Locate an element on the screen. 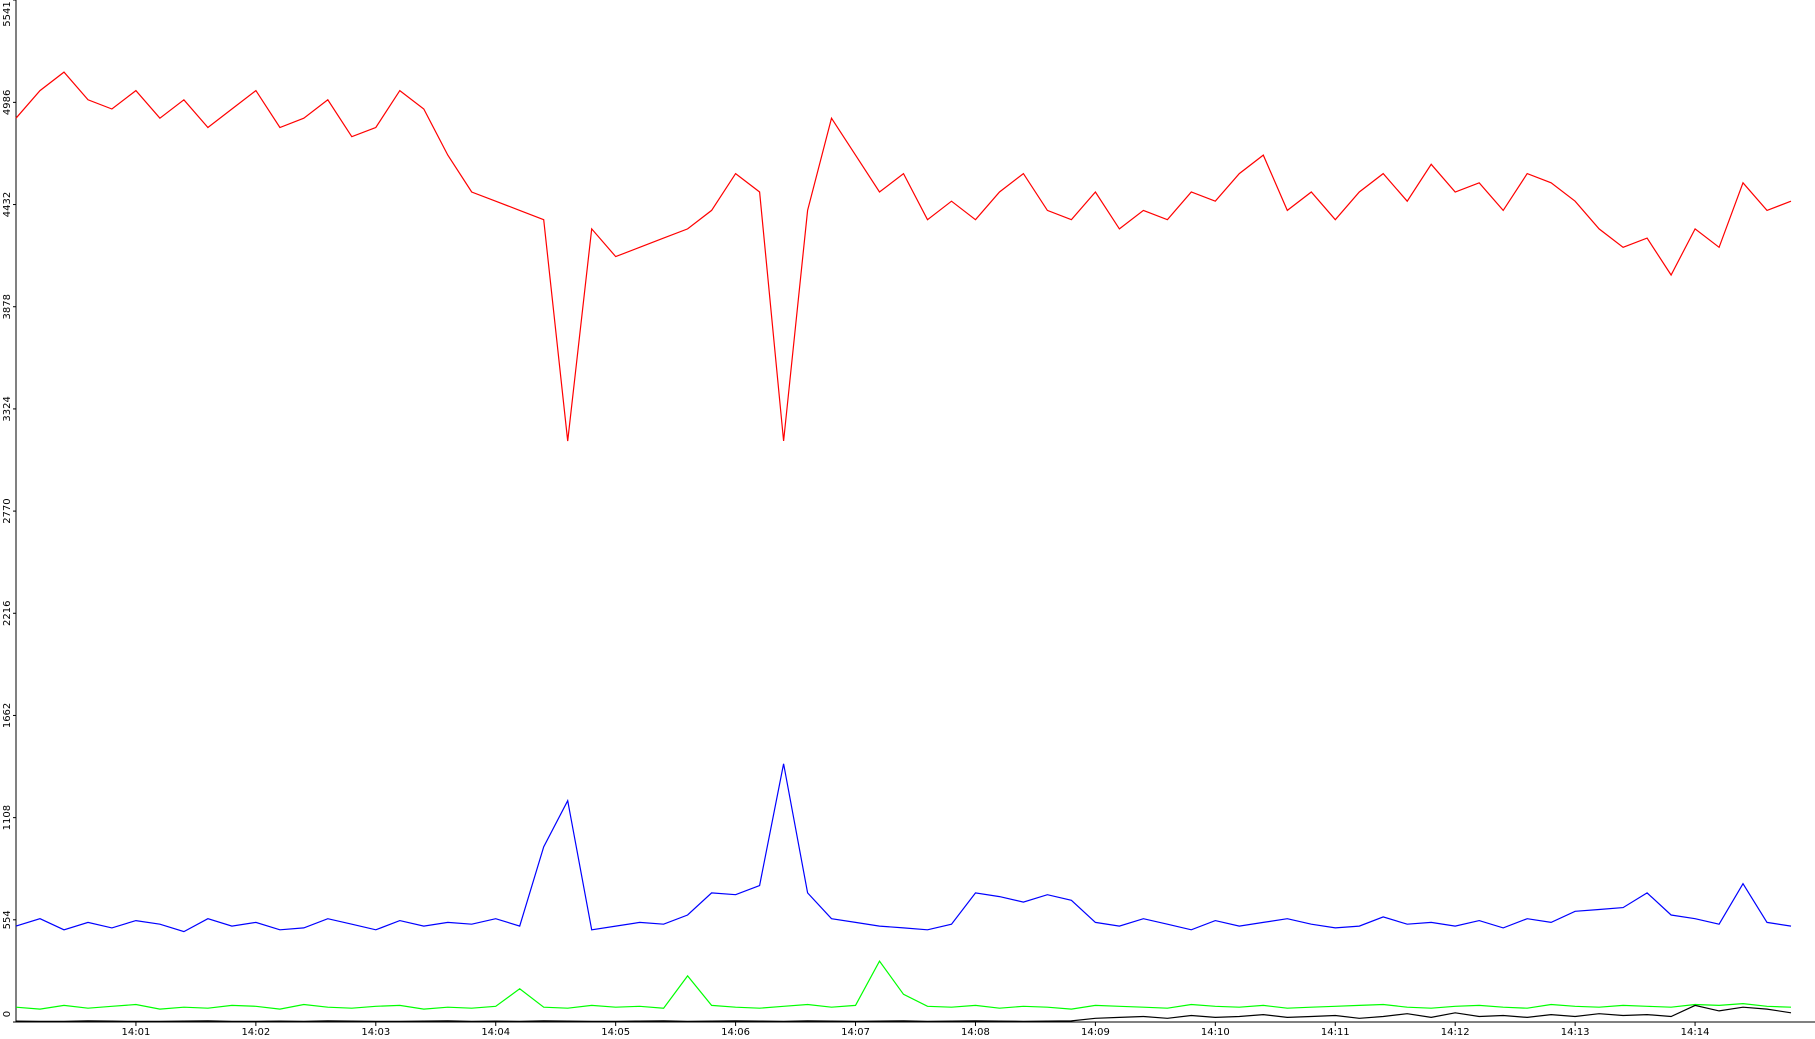 The width and height of the screenshot is (1815, 1039). y-tick-label: 3878 is located at coordinates (7, 306).